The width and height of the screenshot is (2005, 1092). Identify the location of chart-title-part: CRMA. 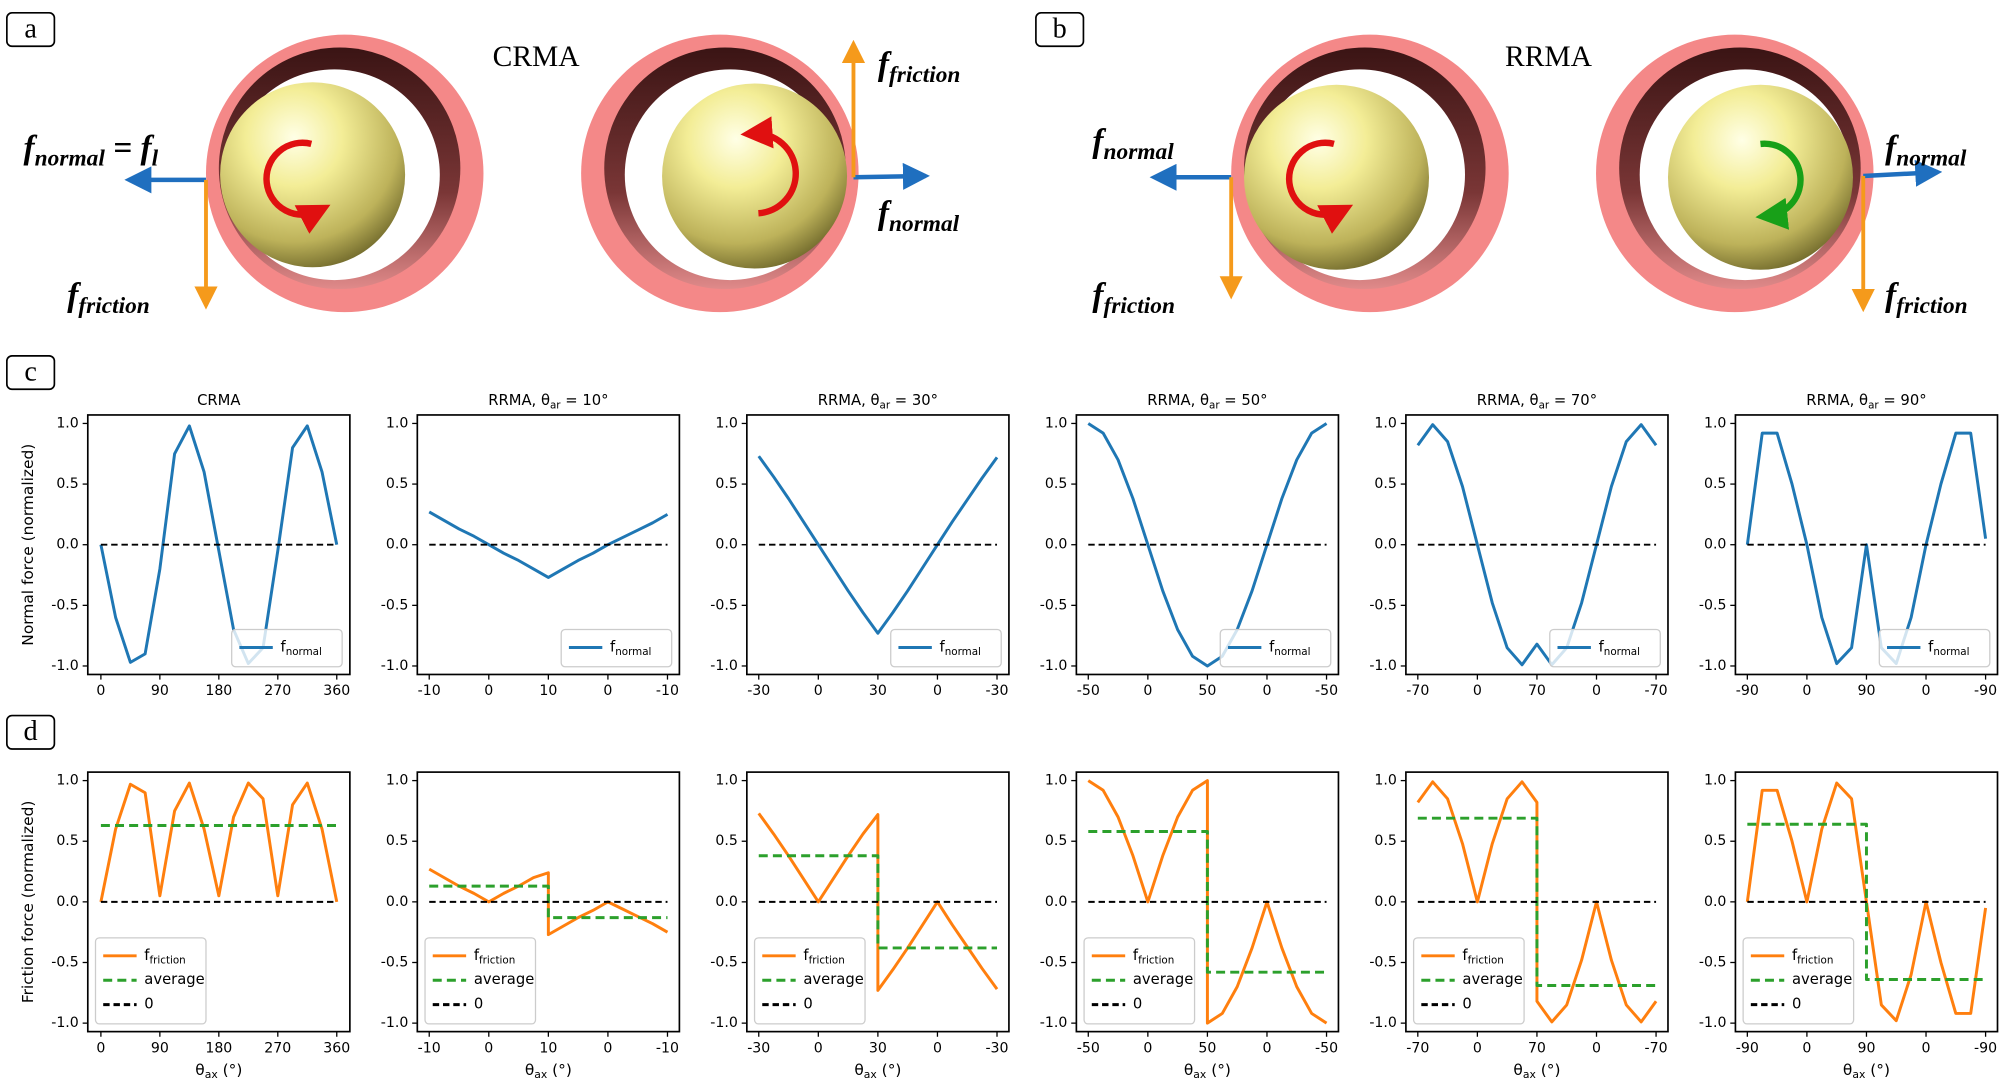
(218, 400).